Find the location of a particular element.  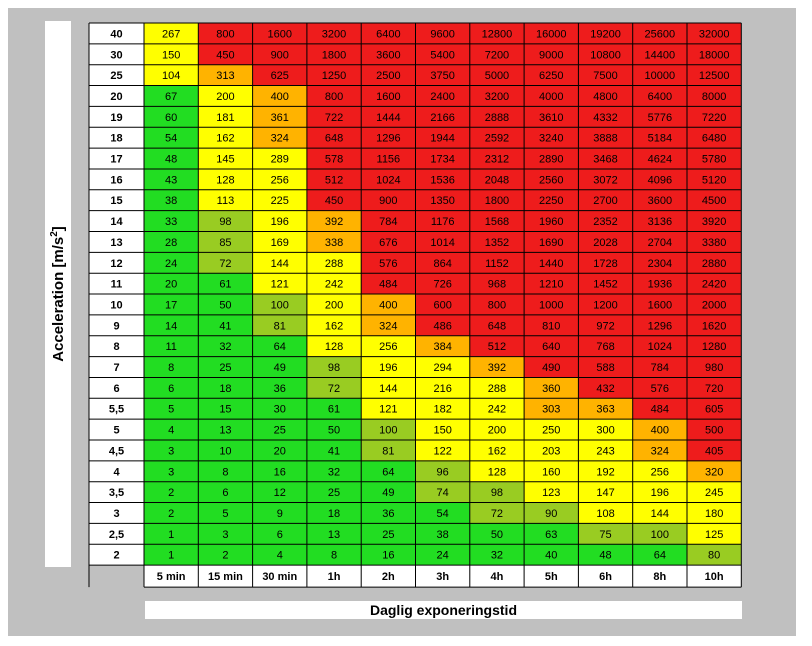

row-label: 8 is located at coordinates (116, 347).